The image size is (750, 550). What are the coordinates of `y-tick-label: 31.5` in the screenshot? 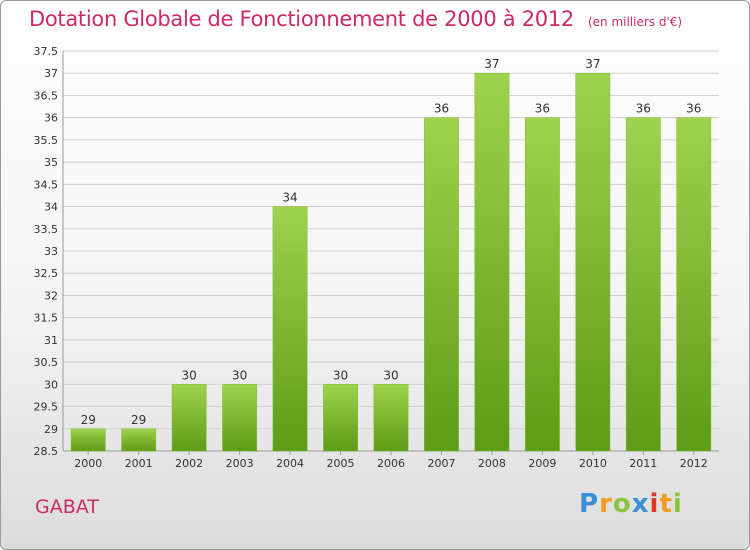 It's located at (46, 318).